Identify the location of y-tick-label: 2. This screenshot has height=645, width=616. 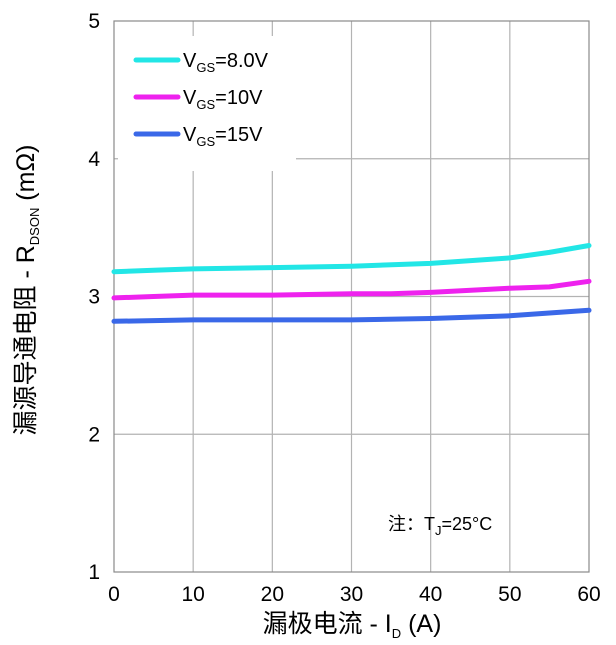
(94, 434).